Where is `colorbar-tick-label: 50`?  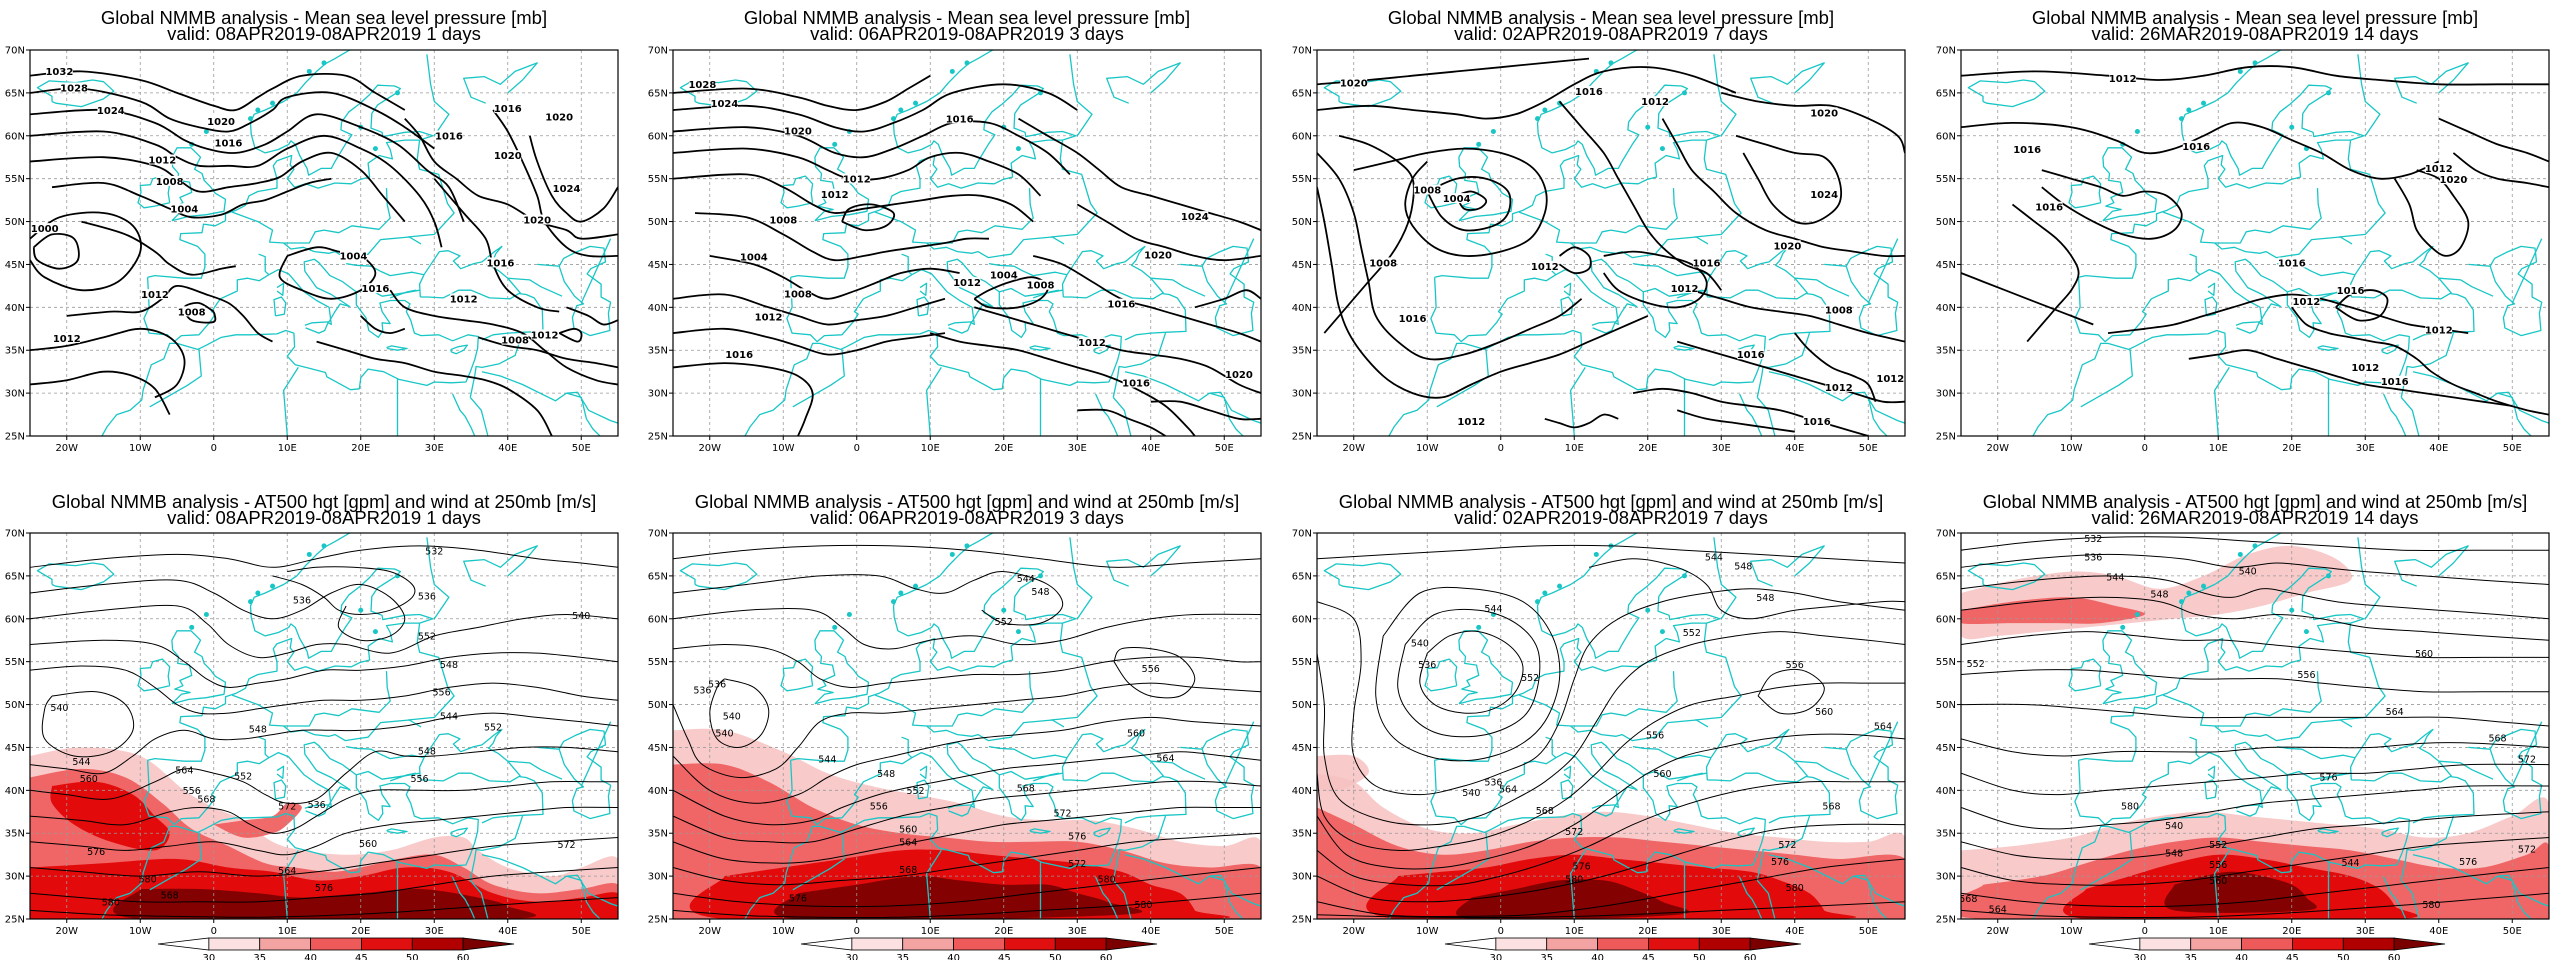
colorbar-tick-label: 50 is located at coordinates (1699, 956).